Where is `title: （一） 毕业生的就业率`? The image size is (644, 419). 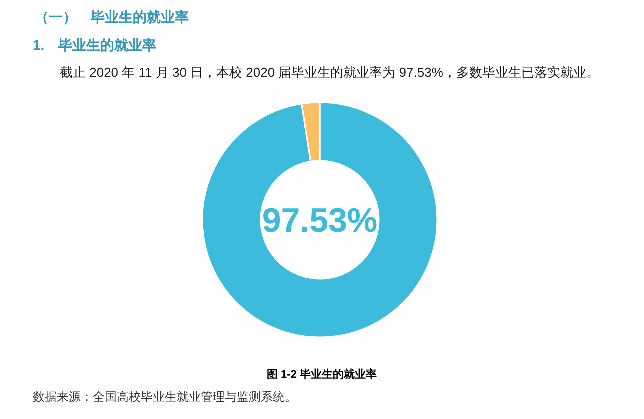 title: （一） 毕业生的就业率 is located at coordinates (112, 17).